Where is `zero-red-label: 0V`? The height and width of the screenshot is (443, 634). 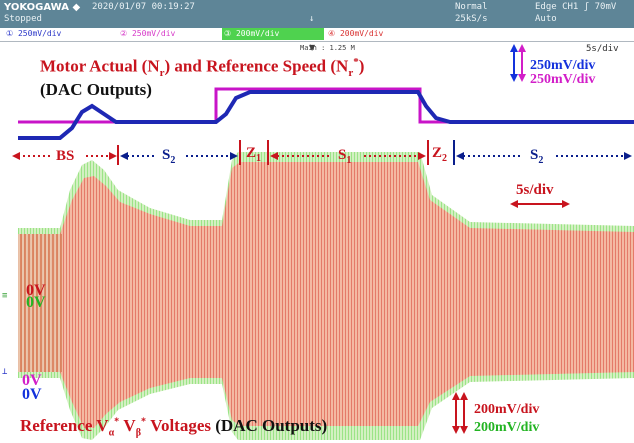 zero-red-label: 0V is located at coordinates (36, 290).